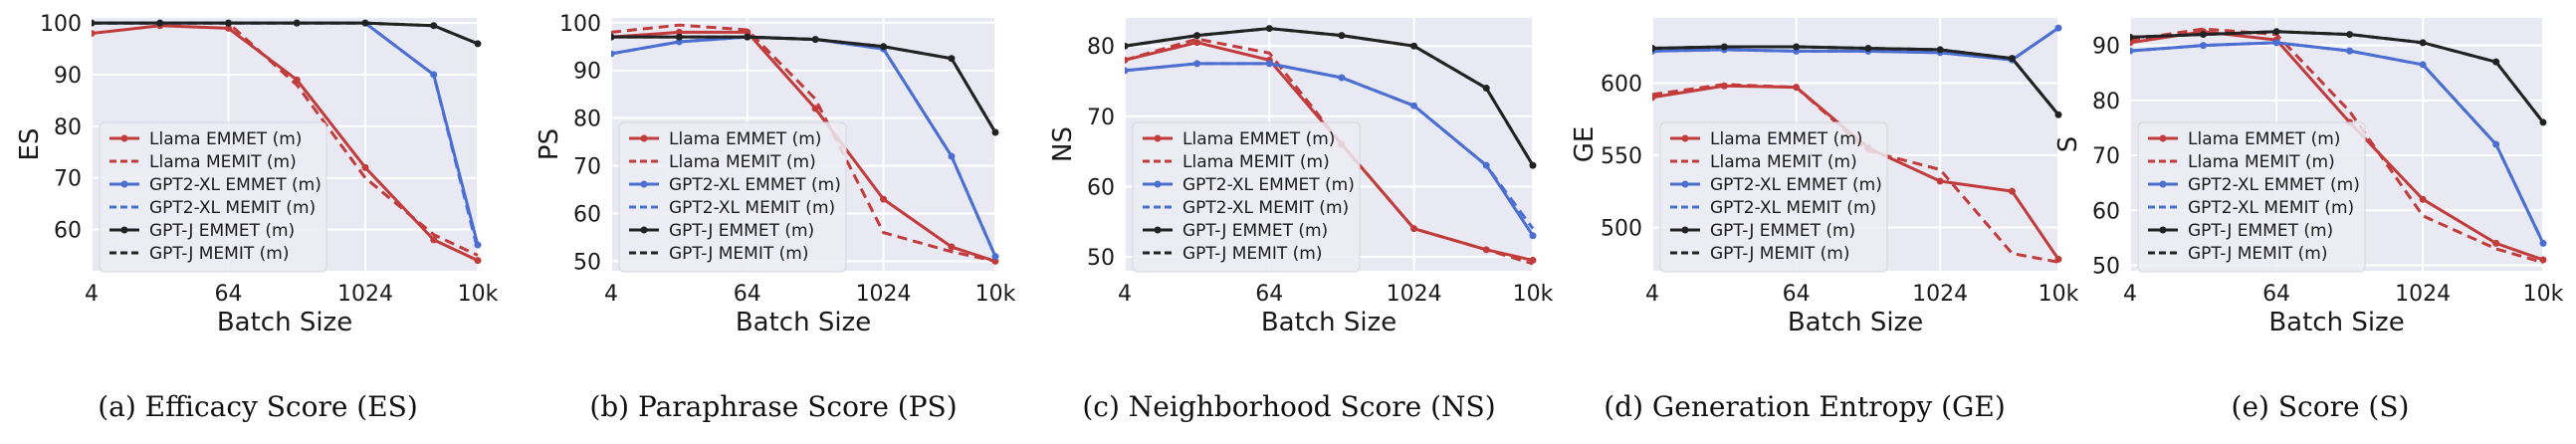 The image size is (2576, 444). Describe the element at coordinates (1621, 228) in the screenshot. I see `y-tick-label: 500` at that location.